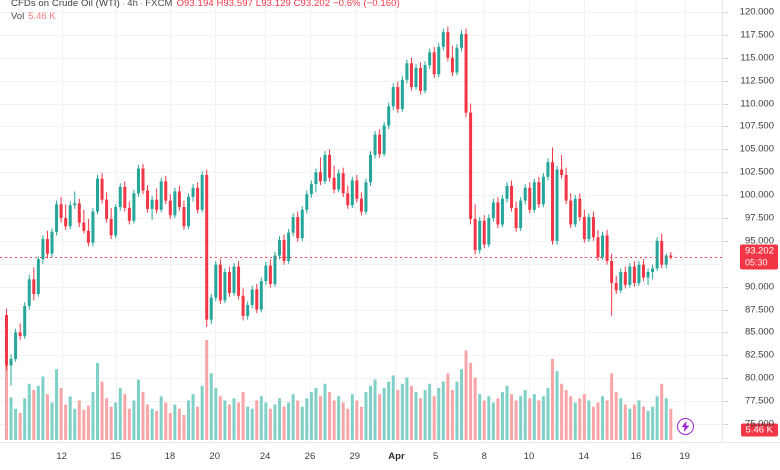 Image resolution: width=780 pixels, height=470 pixels. What do you see at coordinates (116, 456) in the screenshot?
I see `time-tick-label: 15` at bounding box center [116, 456].